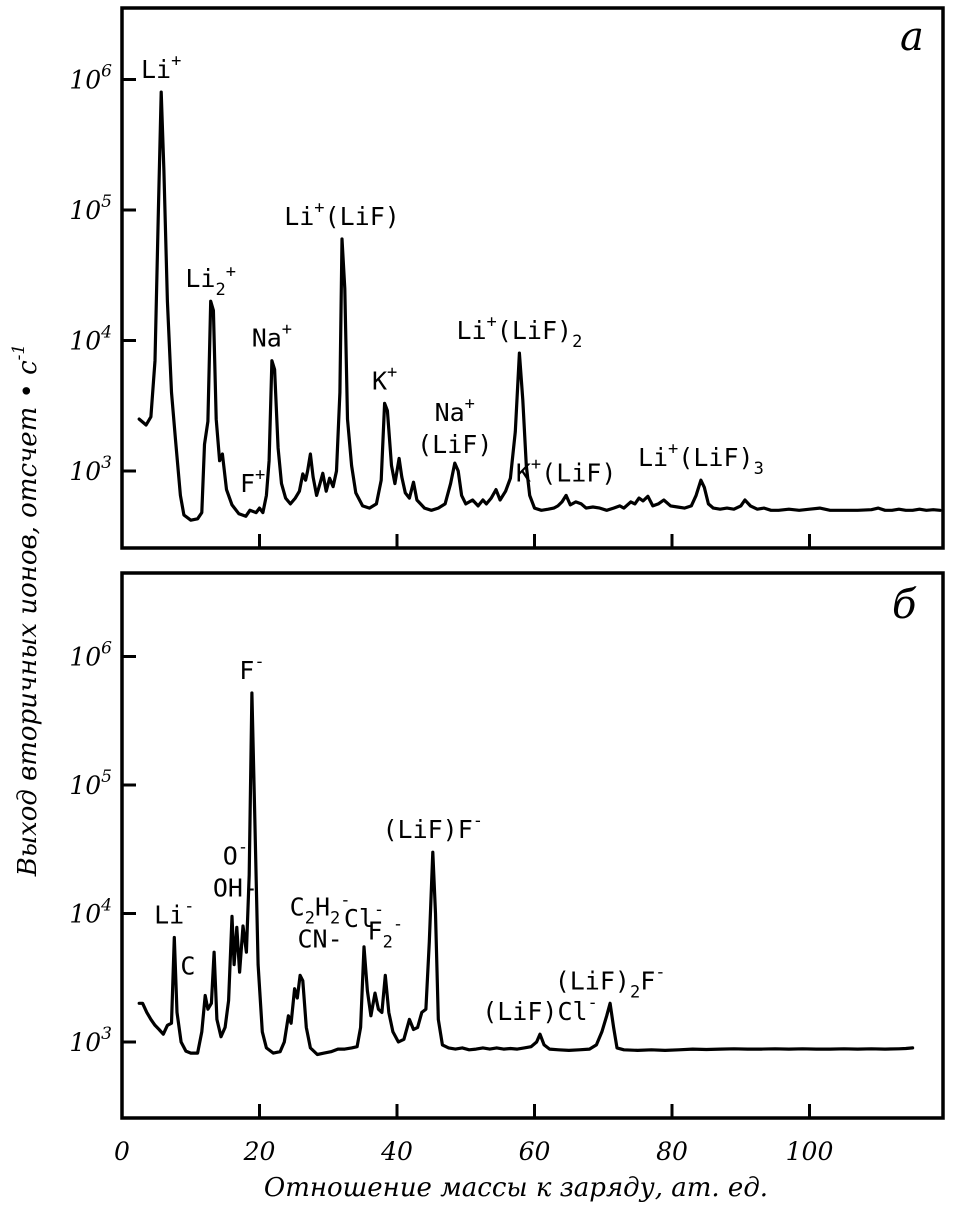 The image size is (957, 1213). Describe the element at coordinates (432, 827) in the screenshot. I see `peak-label: (LiF)F-​` at that location.